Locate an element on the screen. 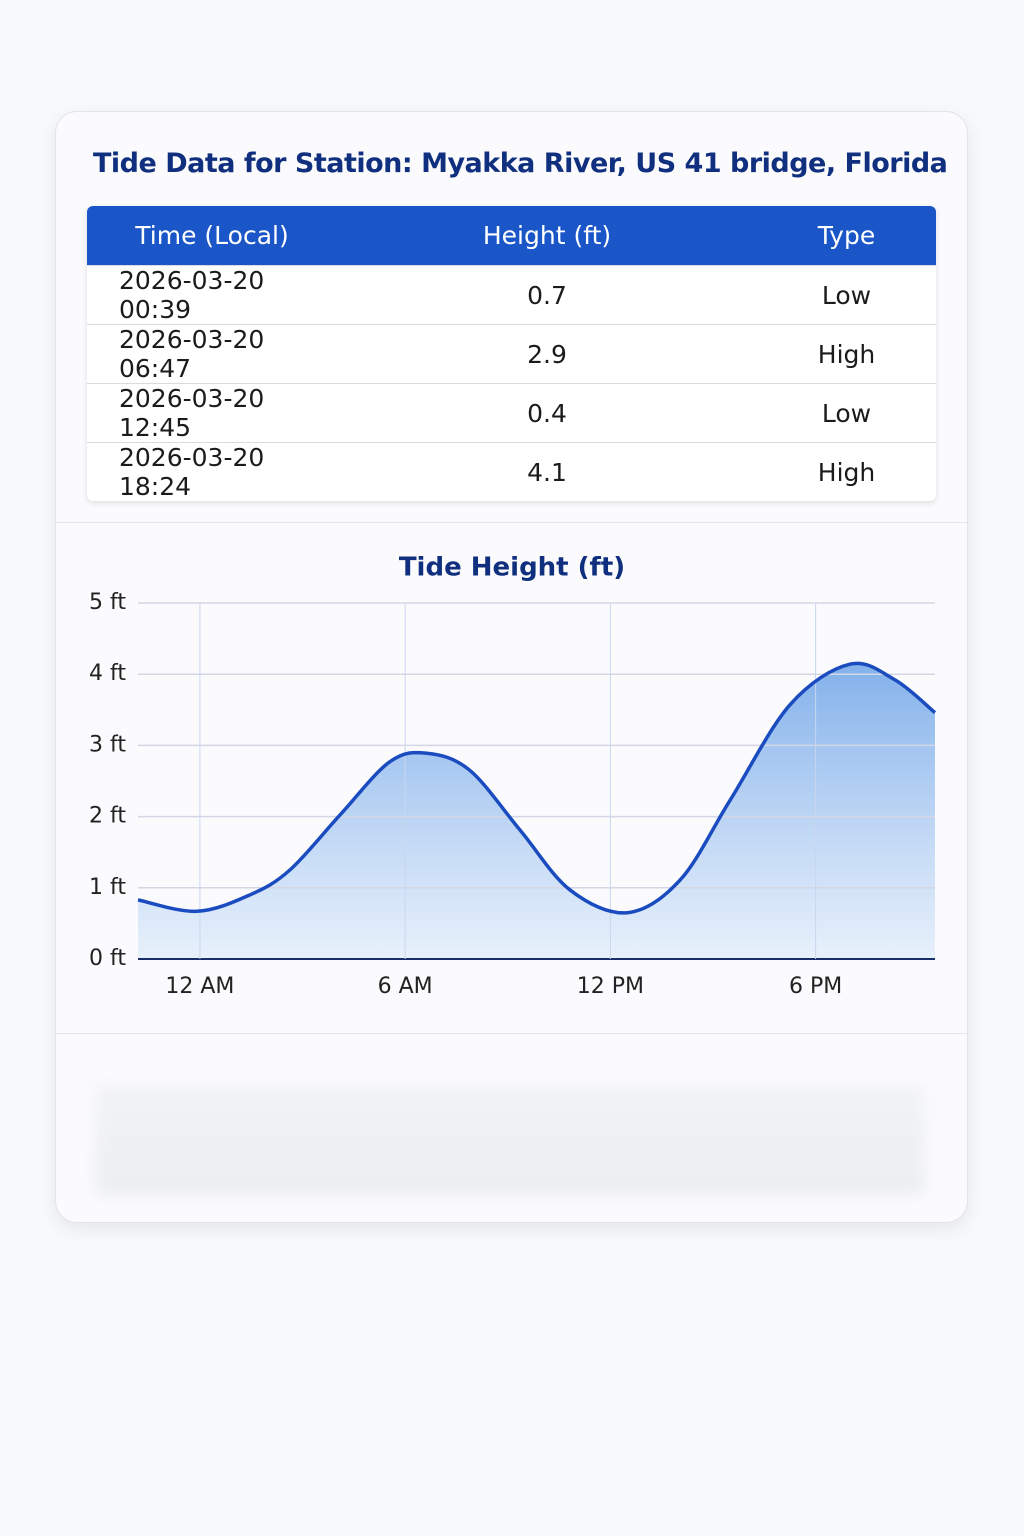 The width and height of the screenshot is (1024, 1536). column-header: Time (Local) is located at coordinates (212, 236).